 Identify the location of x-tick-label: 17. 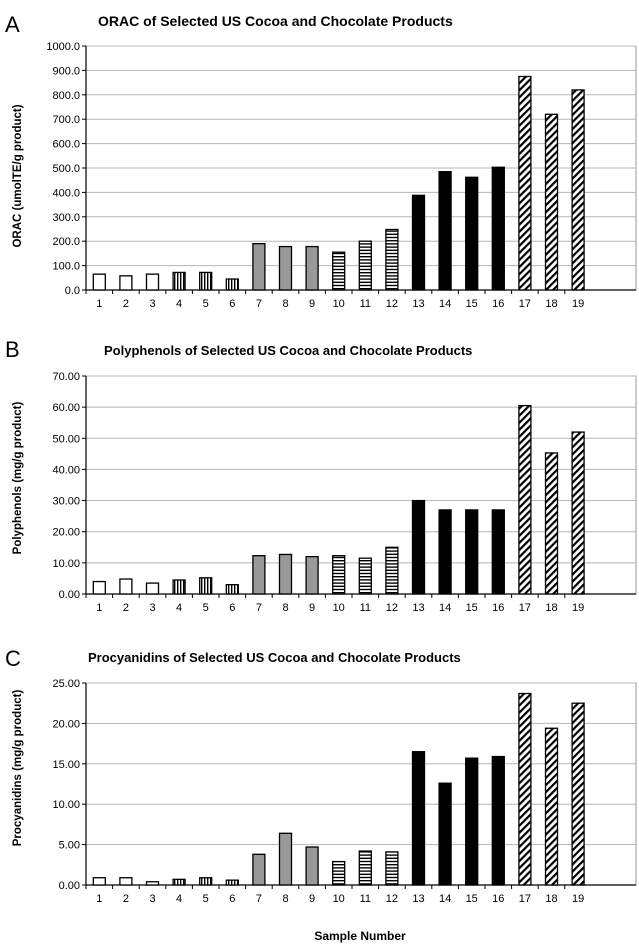
(525, 899).